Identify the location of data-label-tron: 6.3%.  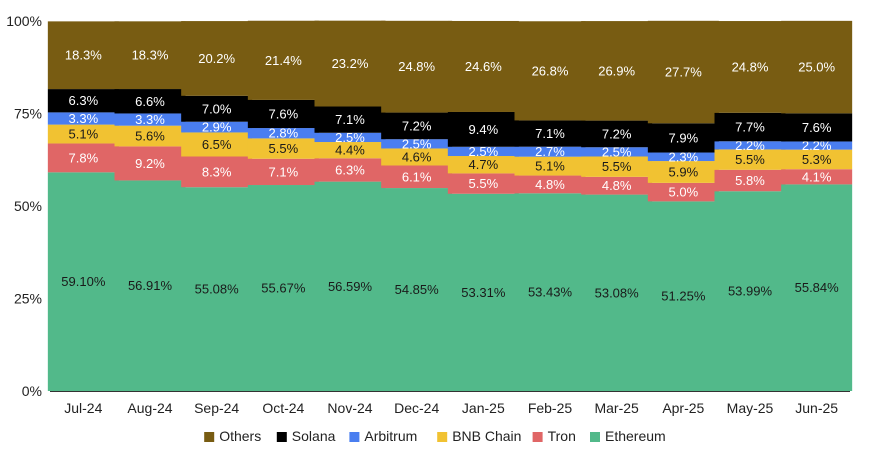
(350, 169).